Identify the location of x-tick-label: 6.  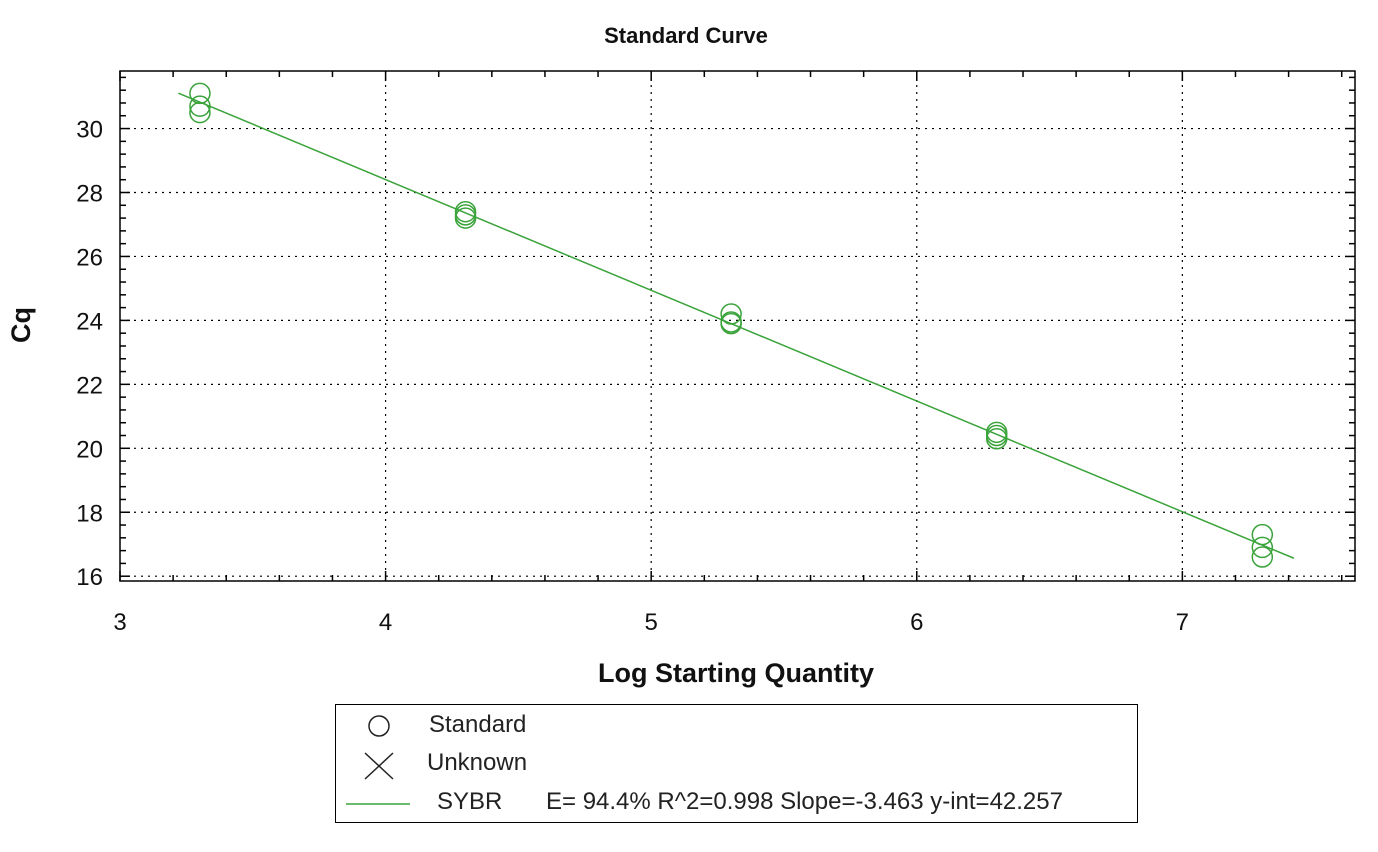
(916, 622).